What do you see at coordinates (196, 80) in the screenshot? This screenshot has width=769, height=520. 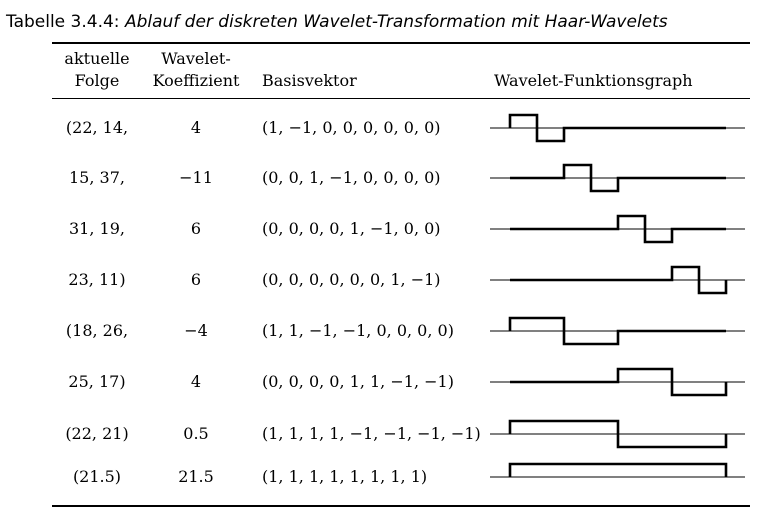 I see `header-line: Koeffizient` at bounding box center [196, 80].